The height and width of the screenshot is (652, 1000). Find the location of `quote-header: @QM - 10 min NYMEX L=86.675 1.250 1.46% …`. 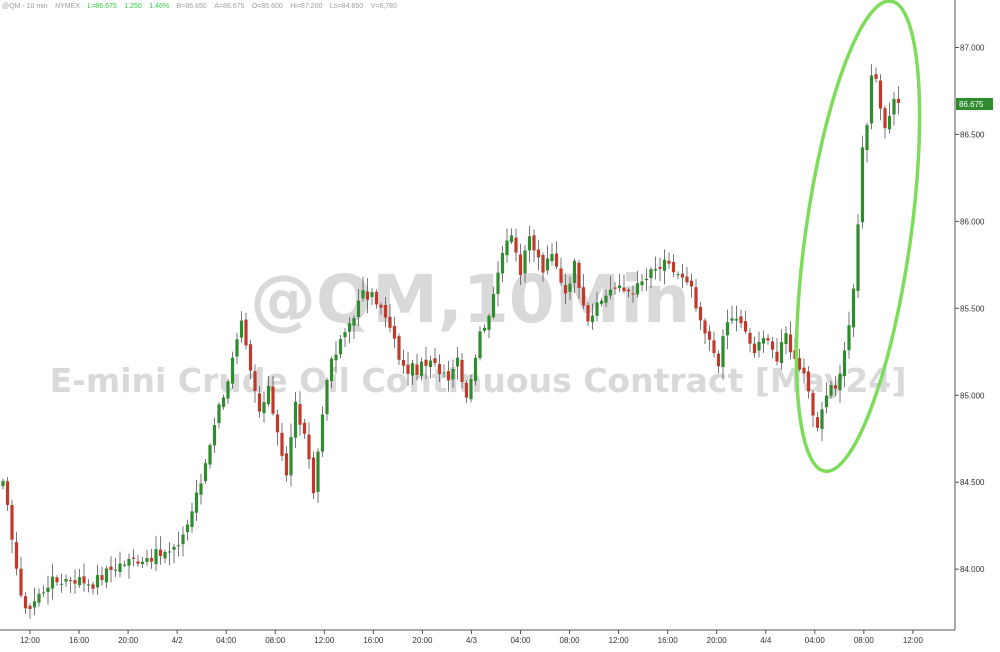

quote-header: @QM - 10 min NYMEX L=86.675 1.250 1.46% … is located at coordinates (199, 6).